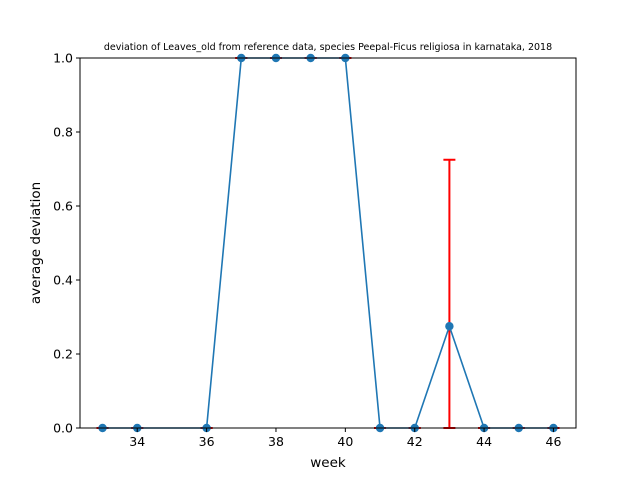 This screenshot has height=480, width=640. What do you see at coordinates (449, 326) in the screenshot?
I see `data-point` at bounding box center [449, 326].